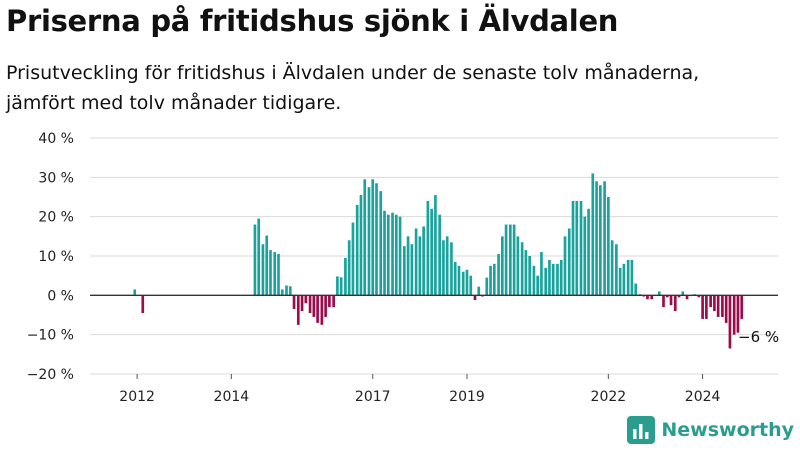  I want to click on x-tick-label: 2017, so click(373, 397).